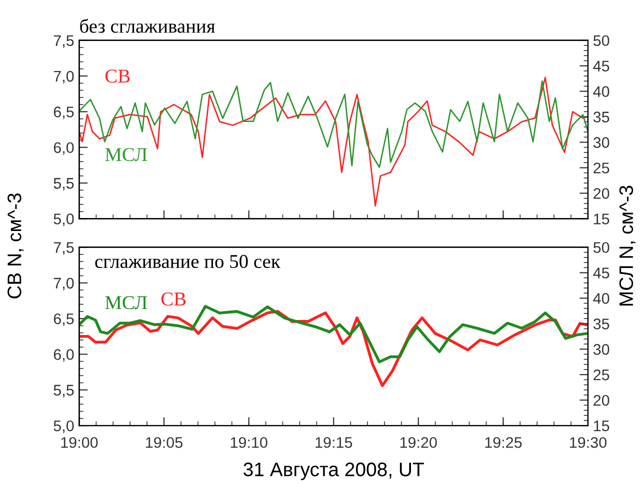 Image resolution: width=644 pixels, height=492 pixels. I want to click on x-tick-label: 19:25, so click(503, 442).